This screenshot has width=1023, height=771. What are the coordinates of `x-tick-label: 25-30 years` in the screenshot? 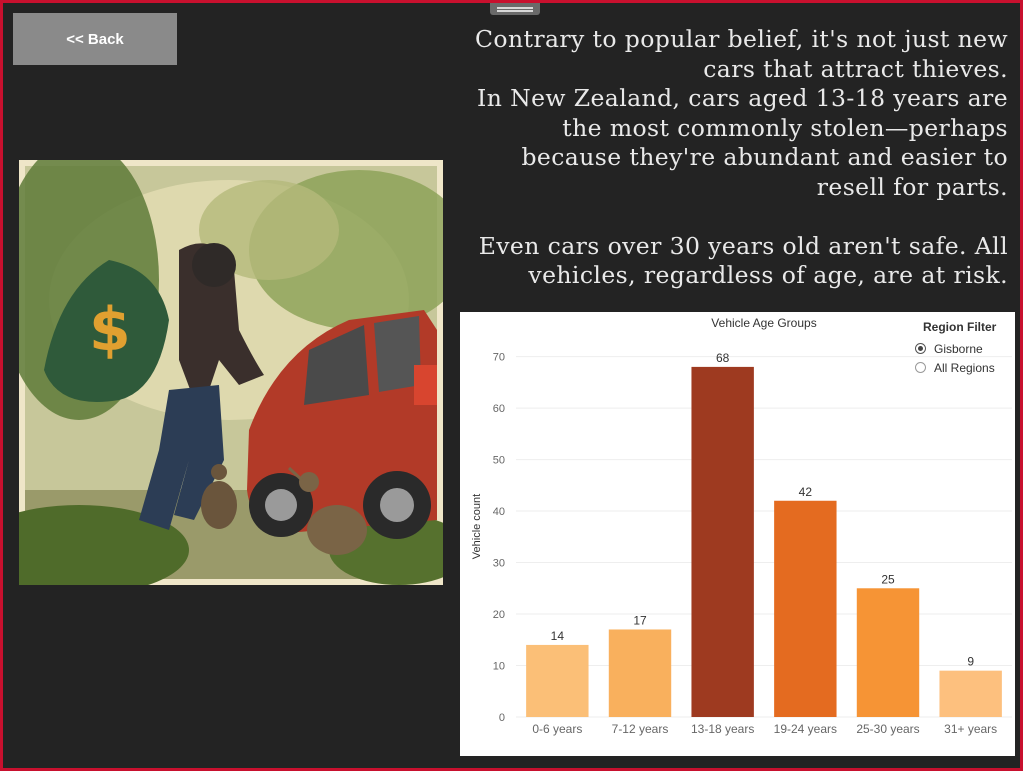 It's located at (887, 729).